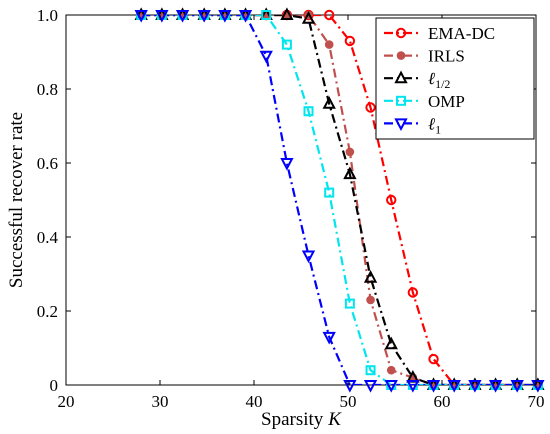 Image resolution: width=550 pixels, height=434 pixels. I want to click on x-tick-label: 50, so click(348, 401).